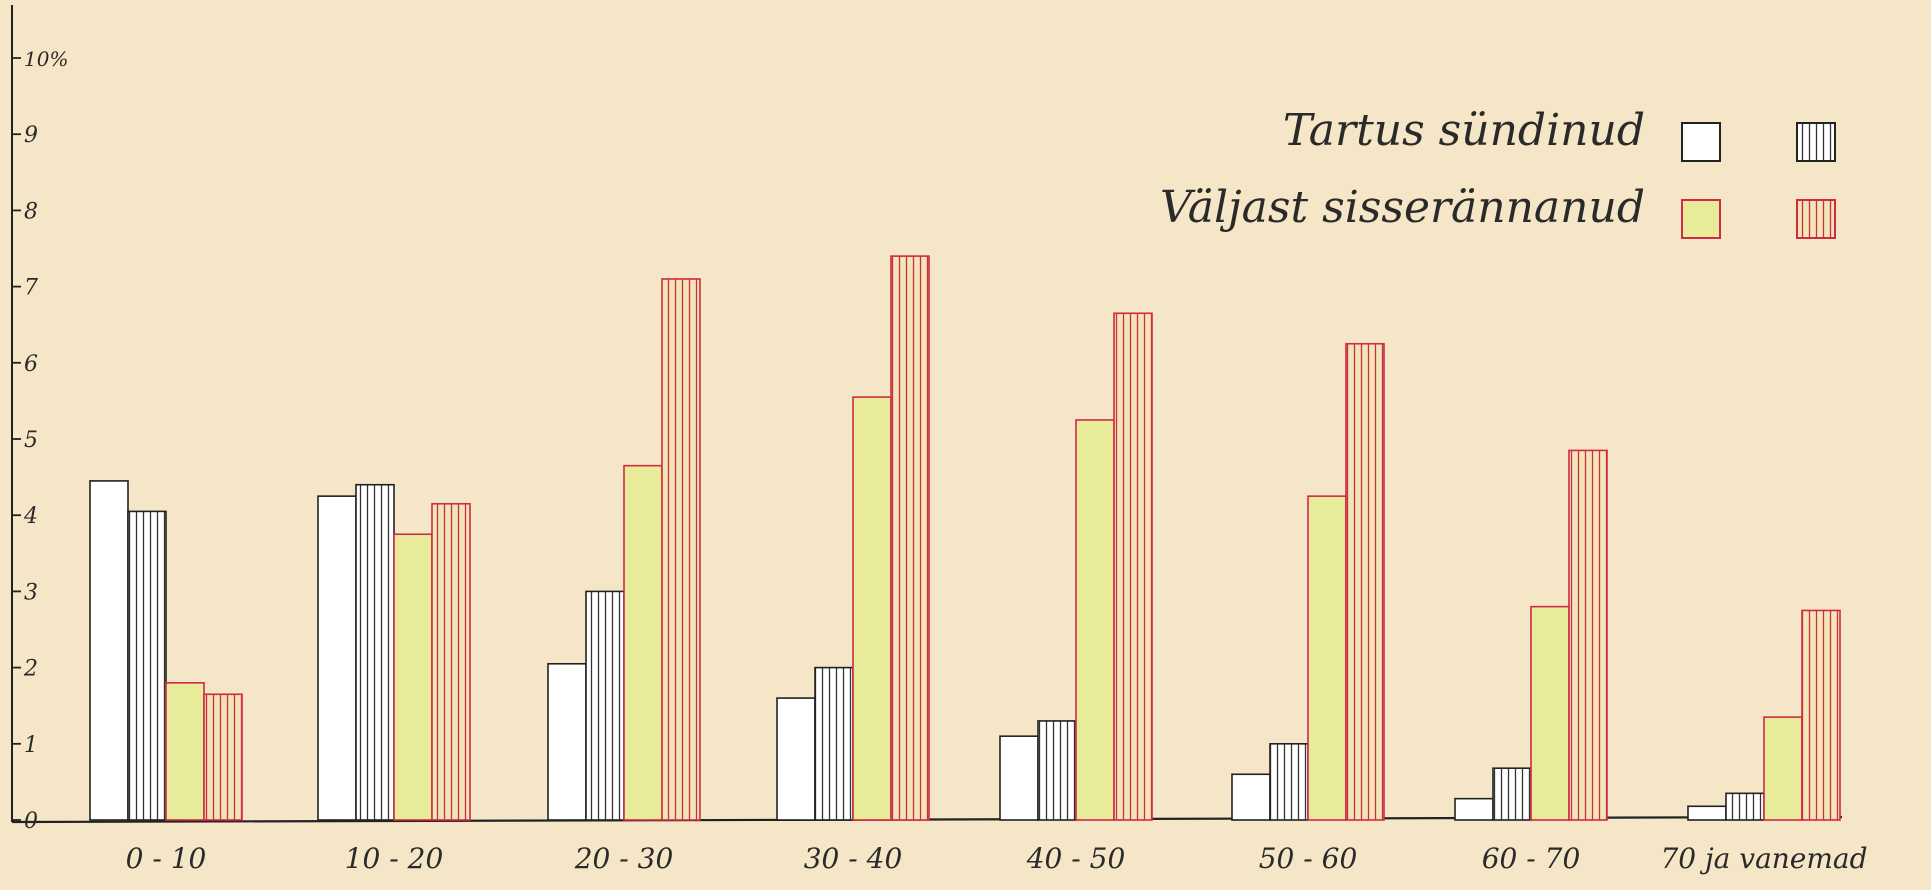  Describe the element at coordinates (31, 135) in the screenshot. I see `y-tick-label: 9` at that location.